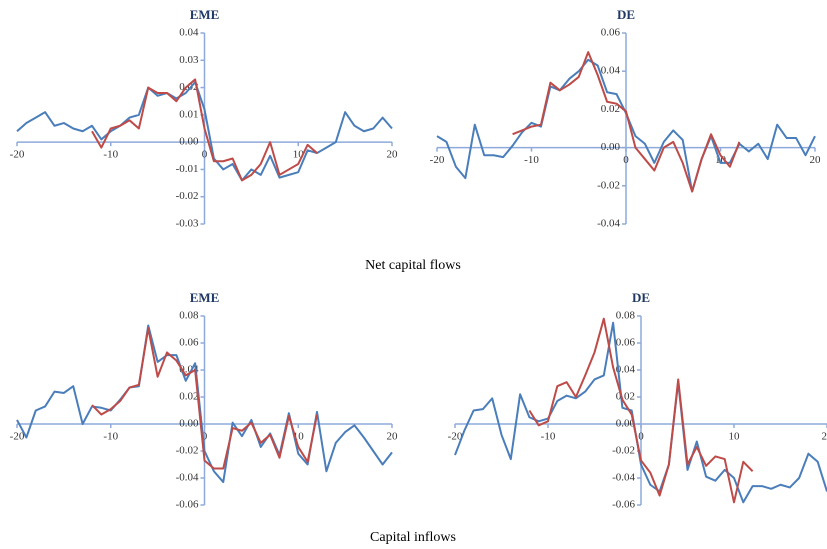  I want to click on y-tick-label: -0.03, so click(187, 224).